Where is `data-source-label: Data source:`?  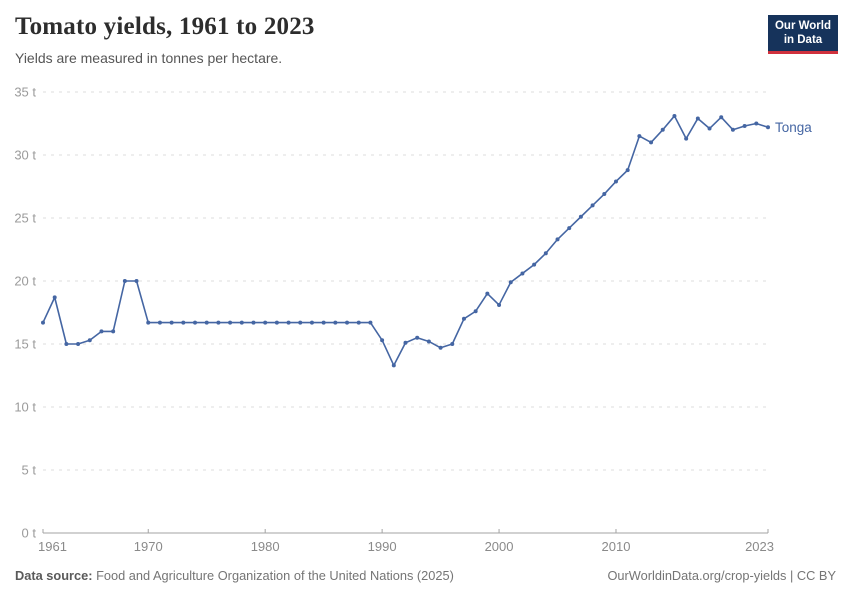 data-source-label: Data source: is located at coordinates (54, 575).